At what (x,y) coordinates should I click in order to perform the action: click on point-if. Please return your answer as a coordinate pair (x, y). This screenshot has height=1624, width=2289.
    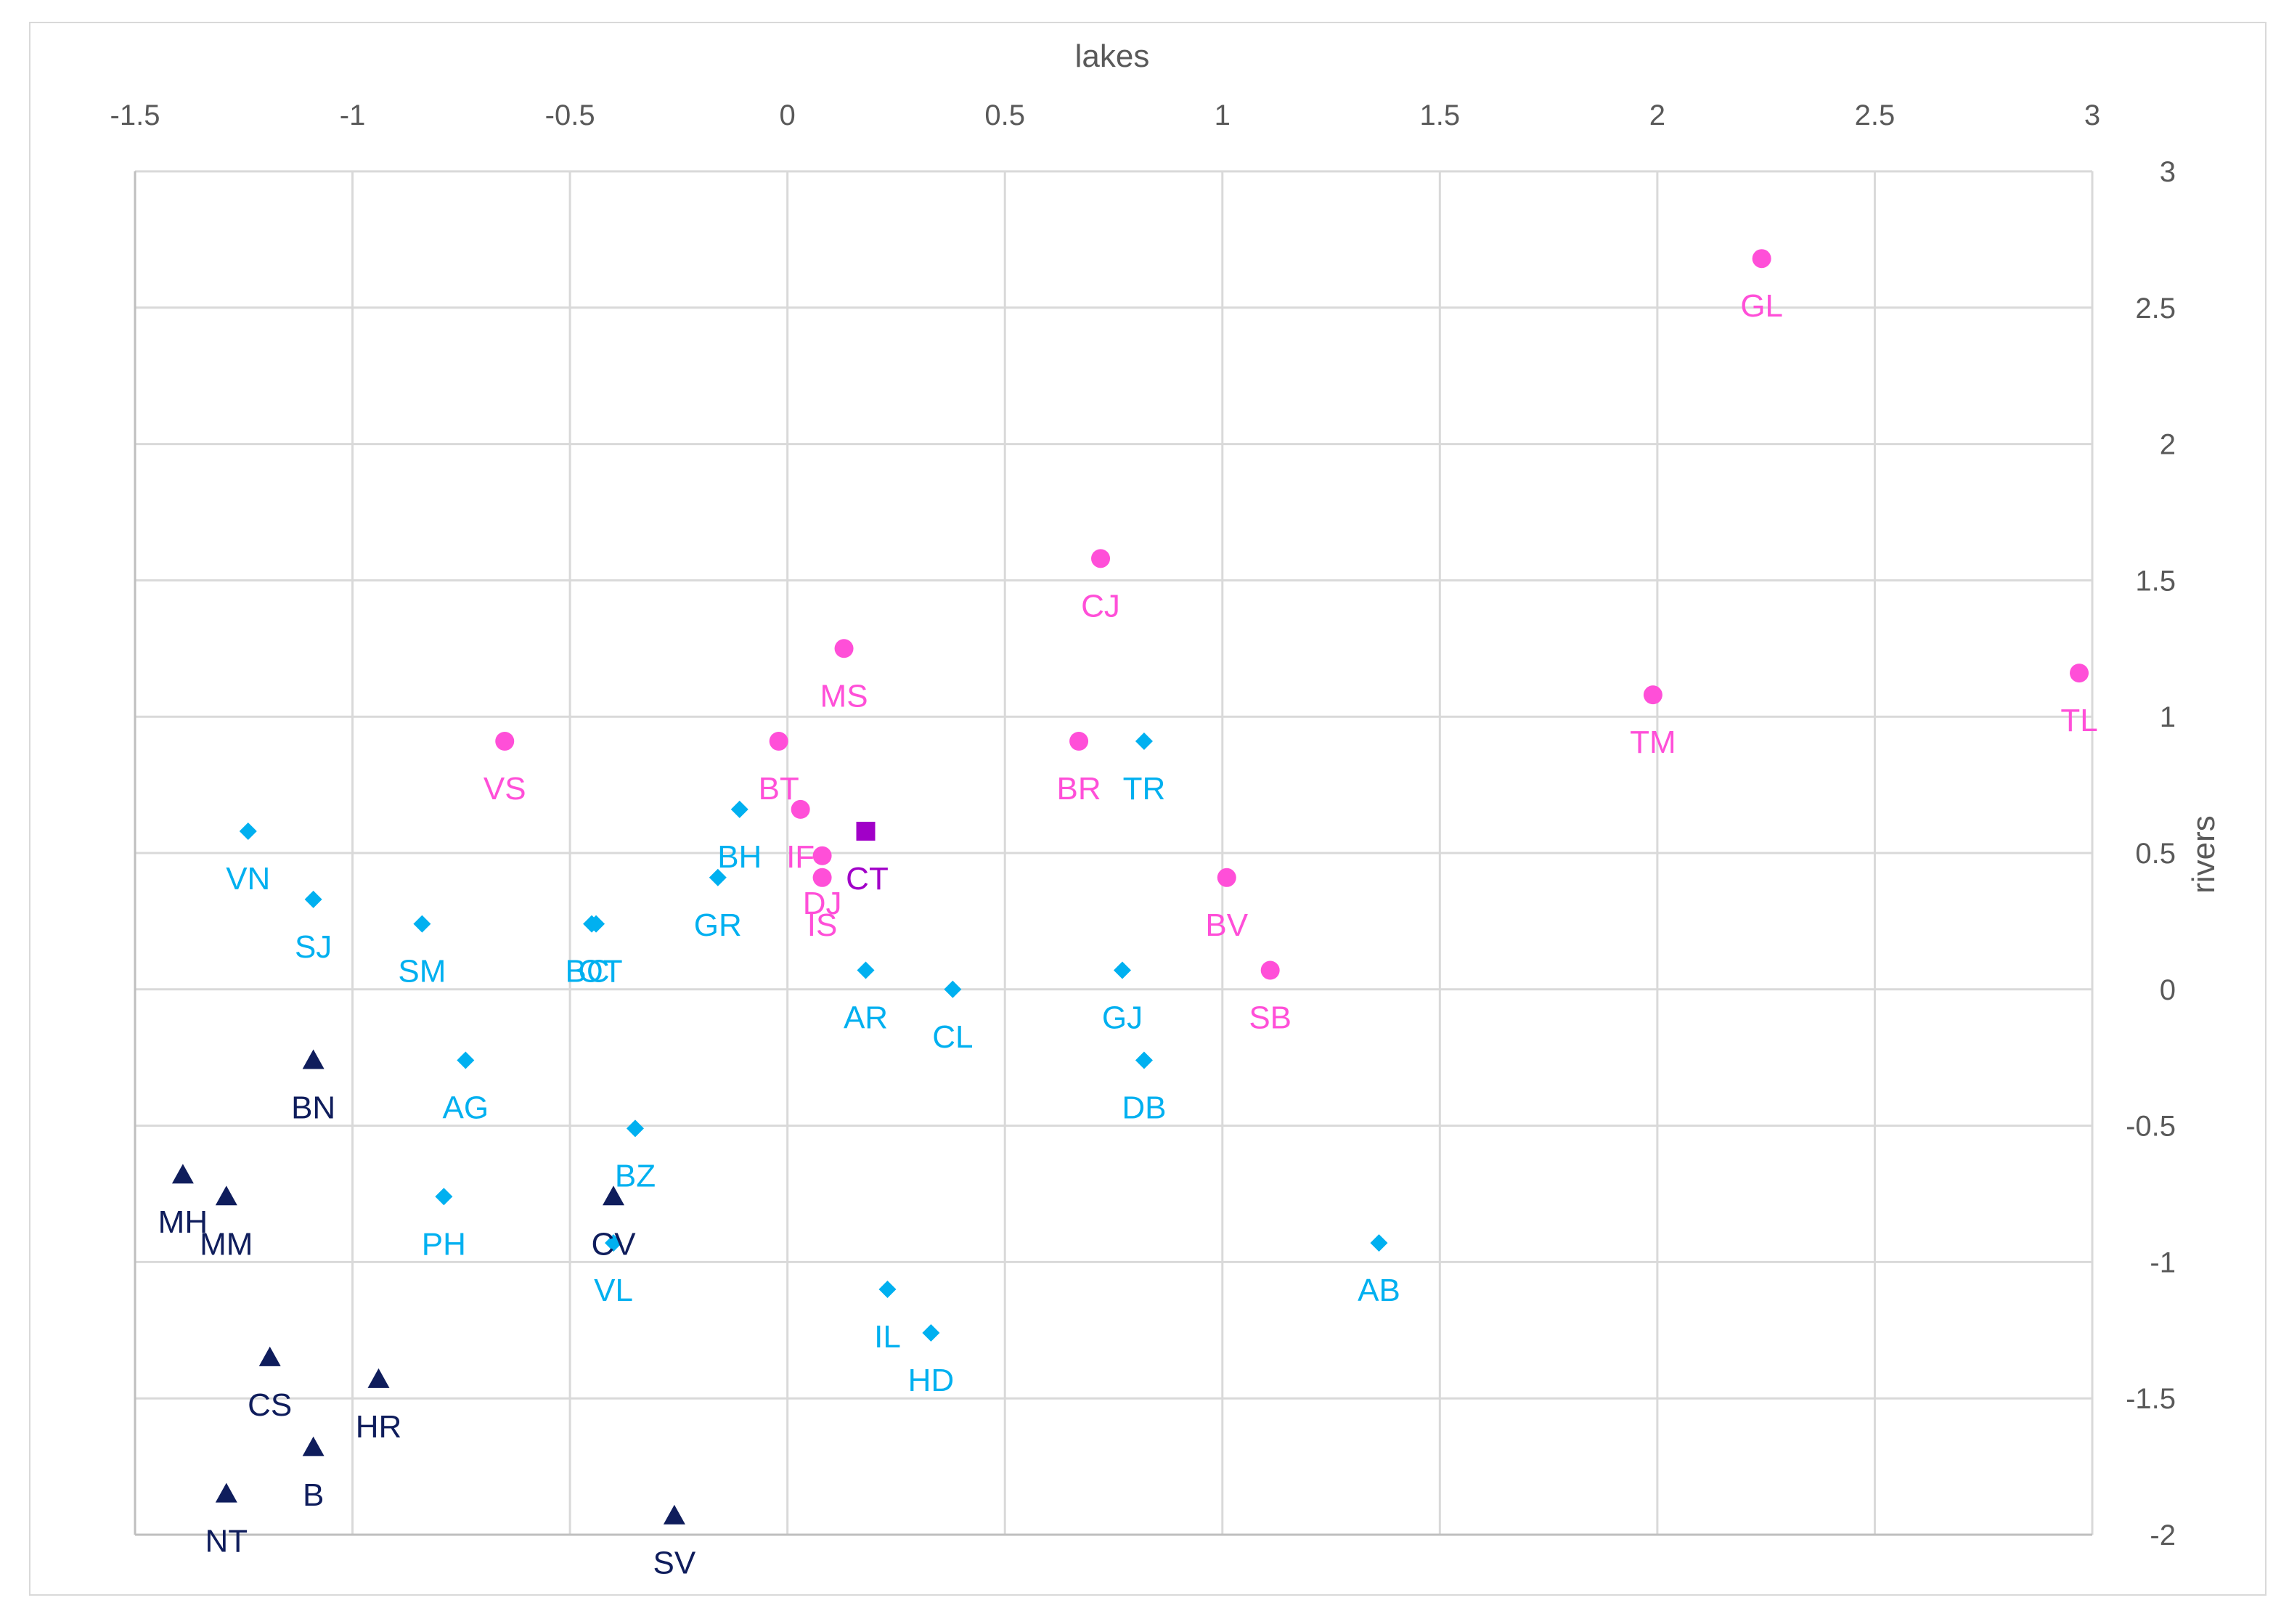
    Looking at the image, I should click on (800, 809).